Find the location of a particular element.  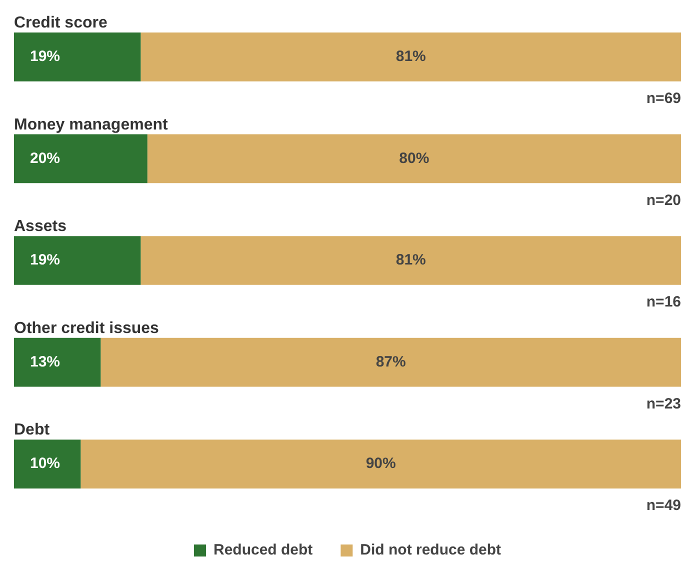

y-tick-label: Assets is located at coordinates (40, 227).